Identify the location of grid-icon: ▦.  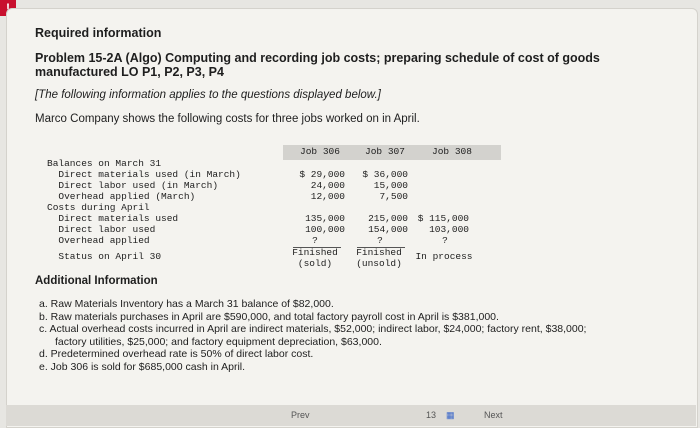
(450, 415).